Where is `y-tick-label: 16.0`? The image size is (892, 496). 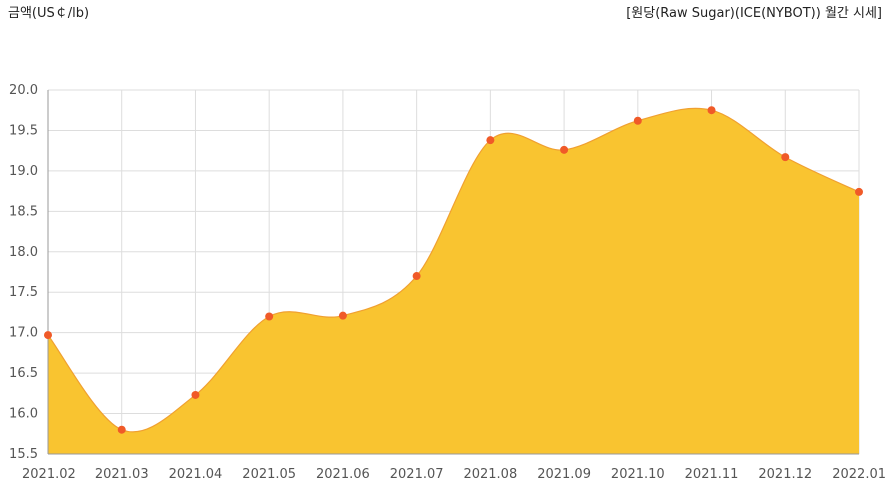 y-tick-label: 16.0 is located at coordinates (23, 414).